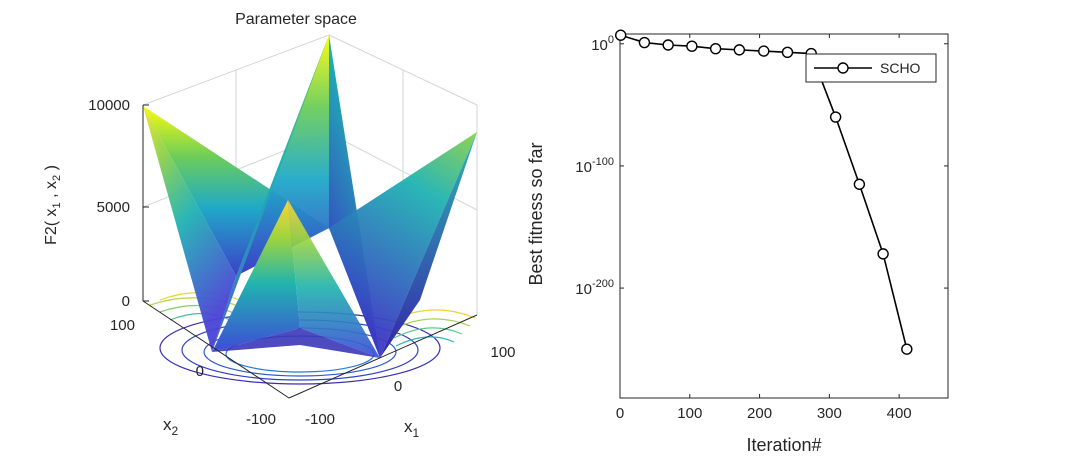 This screenshot has height=462, width=1080. What do you see at coordinates (899, 413) in the screenshot?
I see `x-tick-label: 400` at bounding box center [899, 413].